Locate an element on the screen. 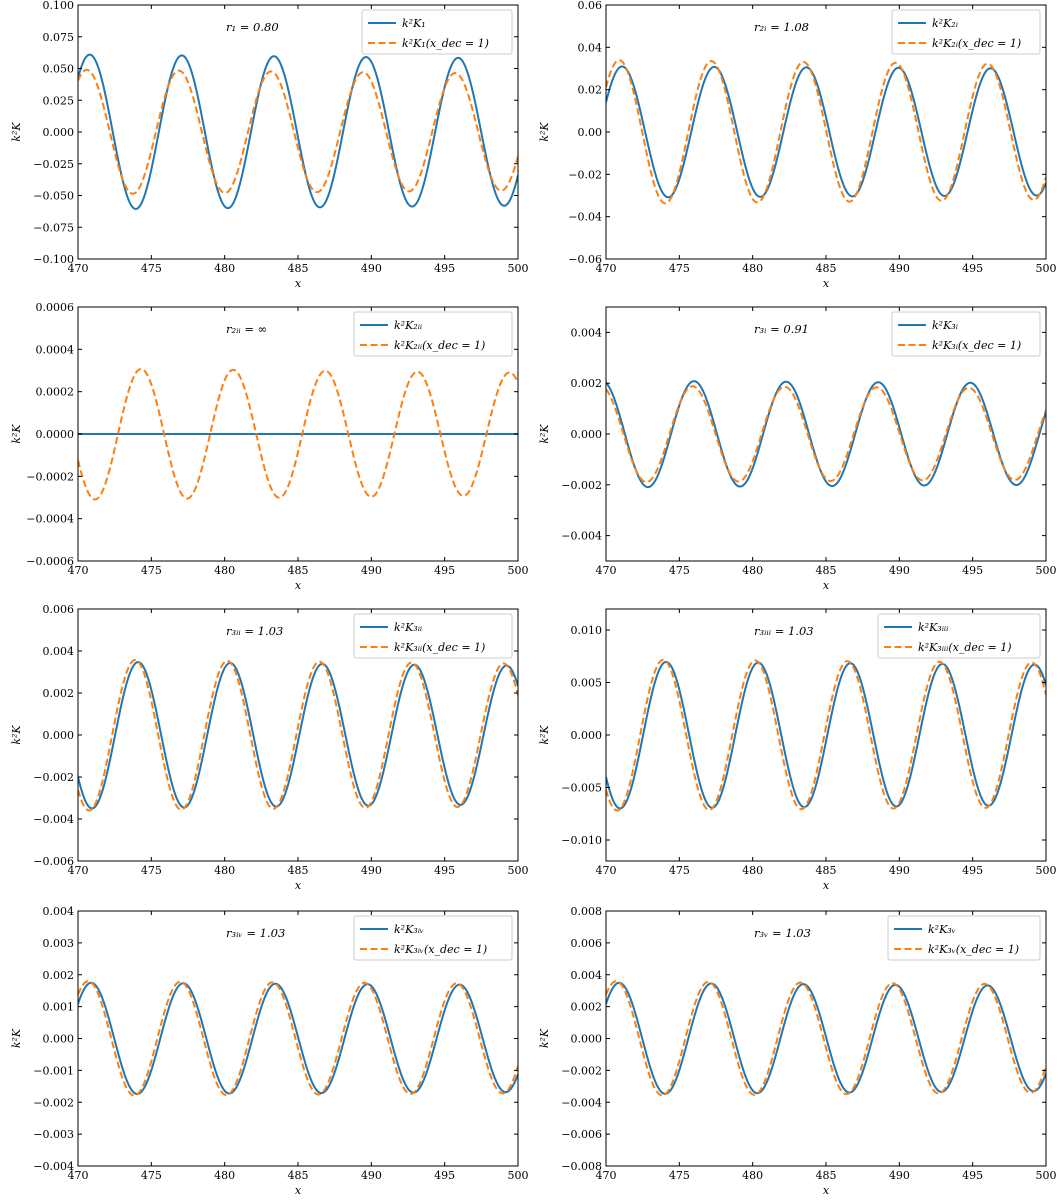  legend-entry: k²K₃ᵢᵢ(x_dec = 1) is located at coordinates (439, 647).